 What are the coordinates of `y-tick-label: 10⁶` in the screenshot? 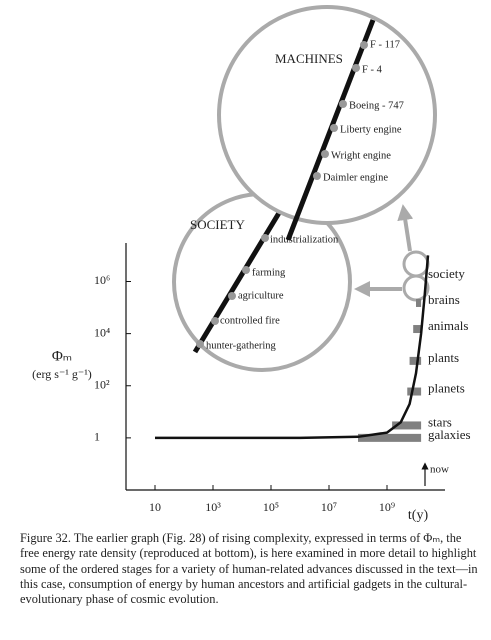 It's located at (102, 280).